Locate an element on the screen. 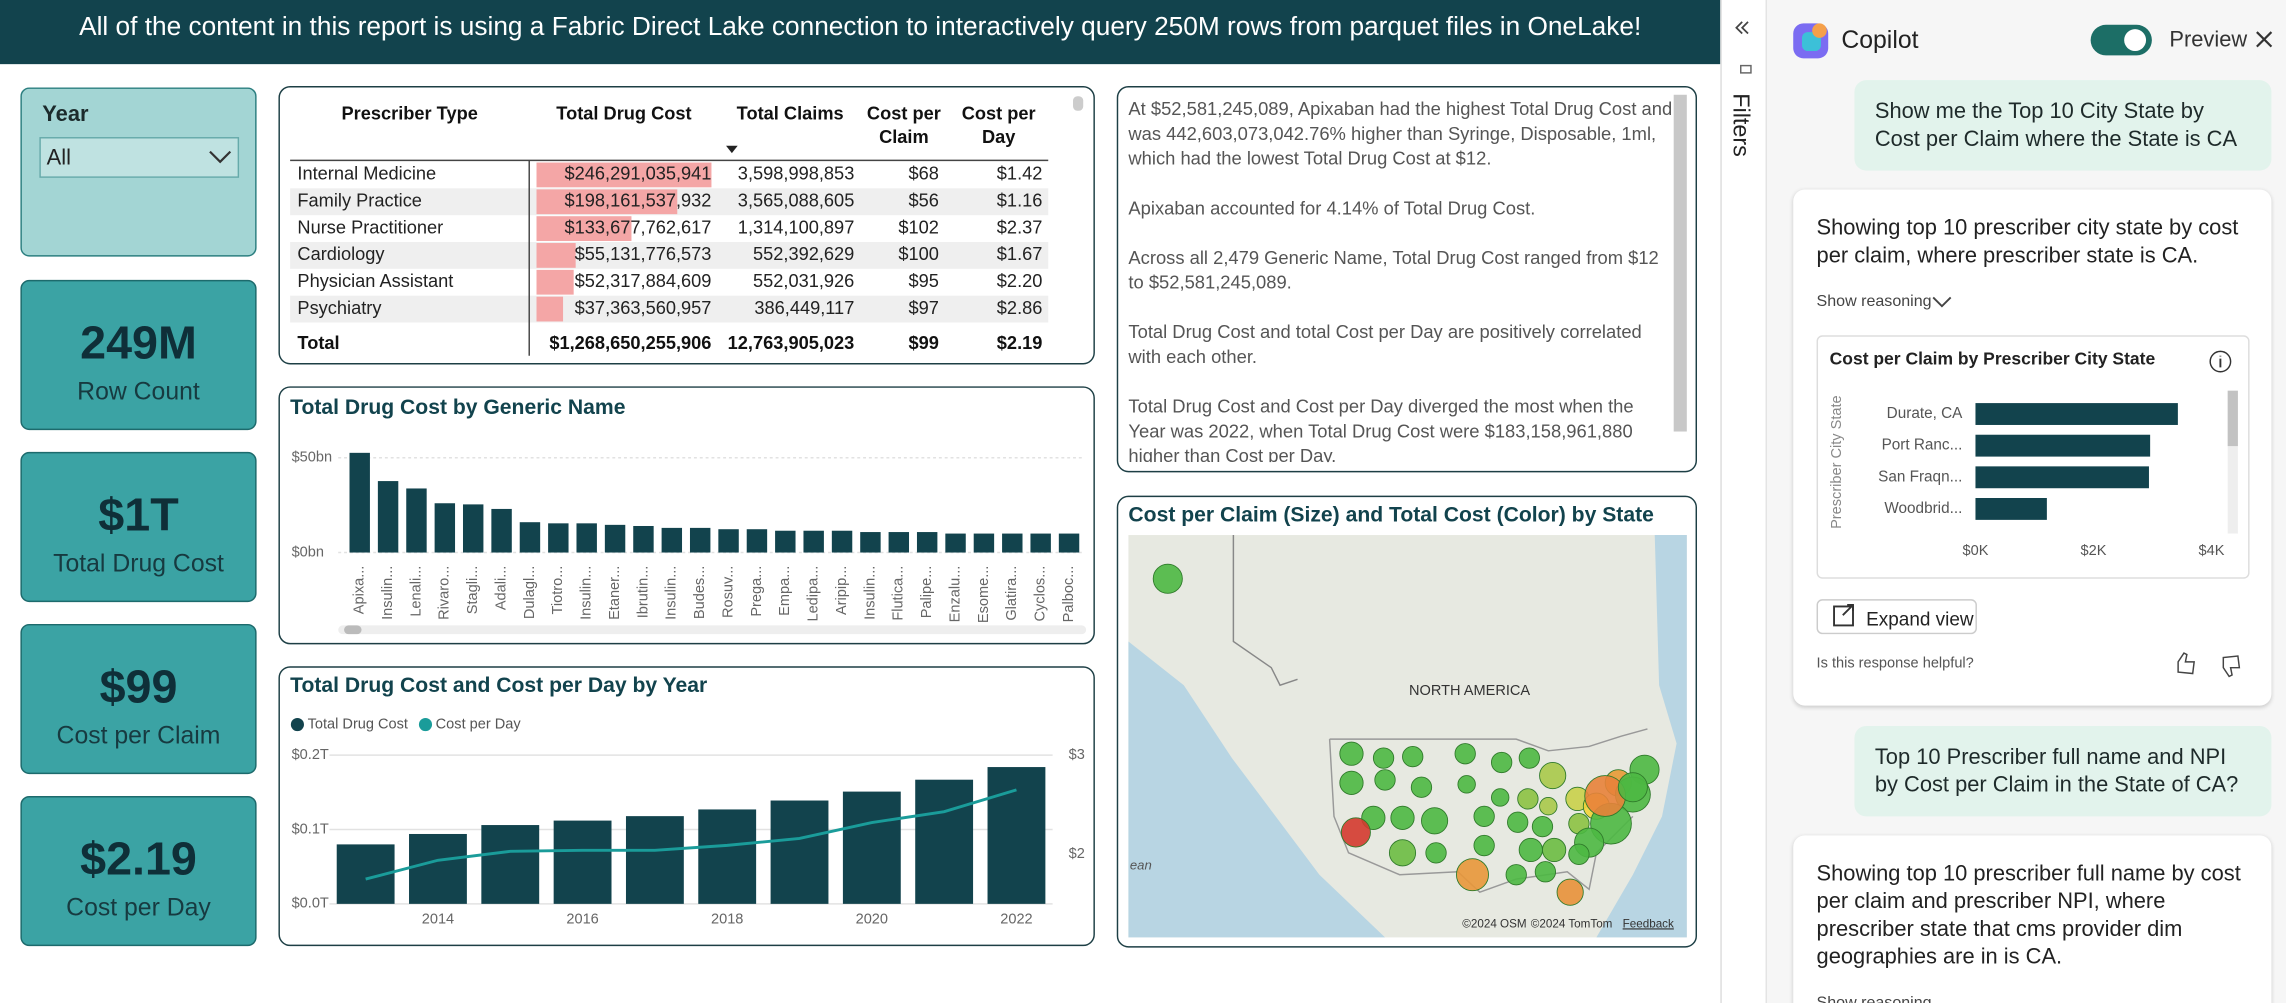 The height and width of the screenshot is (1003, 2286). x-tick-label: 2014 is located at coordinates (438, 920).